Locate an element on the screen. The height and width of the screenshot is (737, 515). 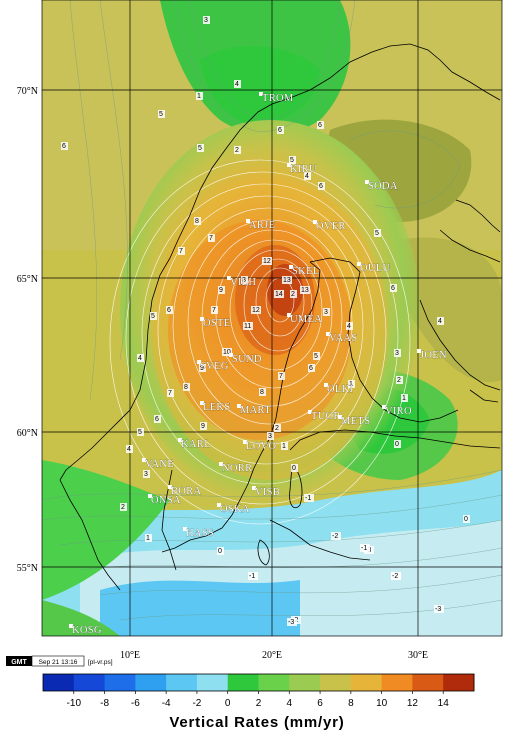
station-label: TUOR is located at coordinates (326, 416).